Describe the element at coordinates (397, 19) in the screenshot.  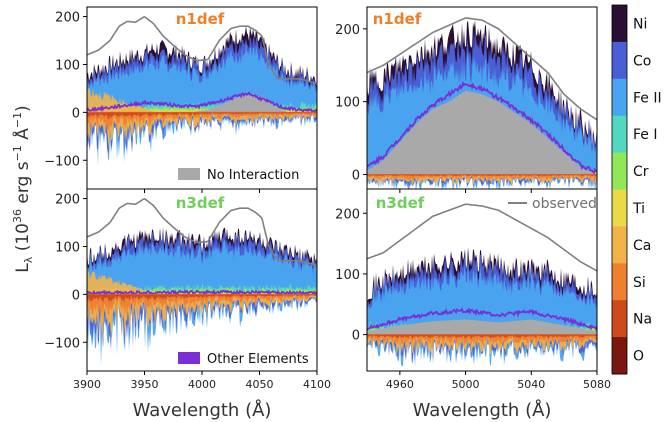
I see `panel-label-top-right: n1def` at that location.